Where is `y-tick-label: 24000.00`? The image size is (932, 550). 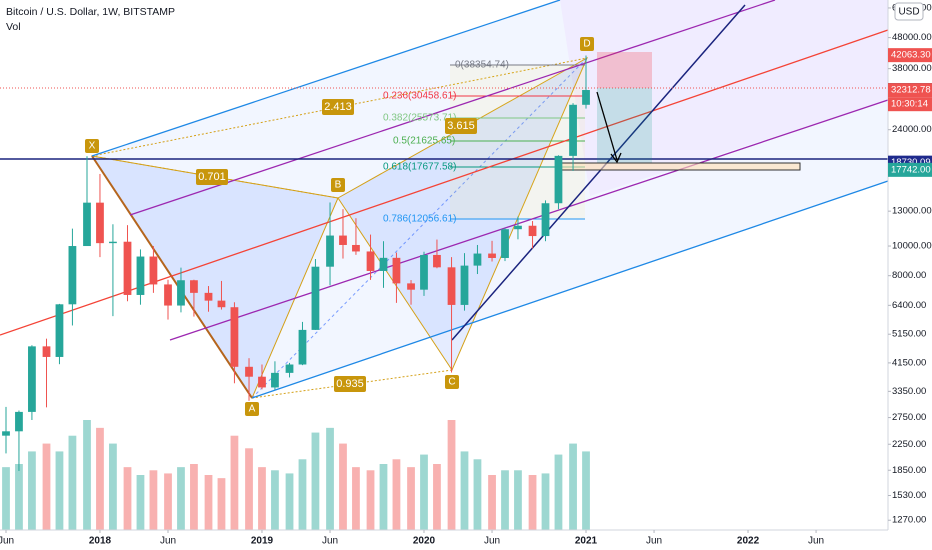
y-tick-label: 24000.00 is located at coordinates (912, 129).